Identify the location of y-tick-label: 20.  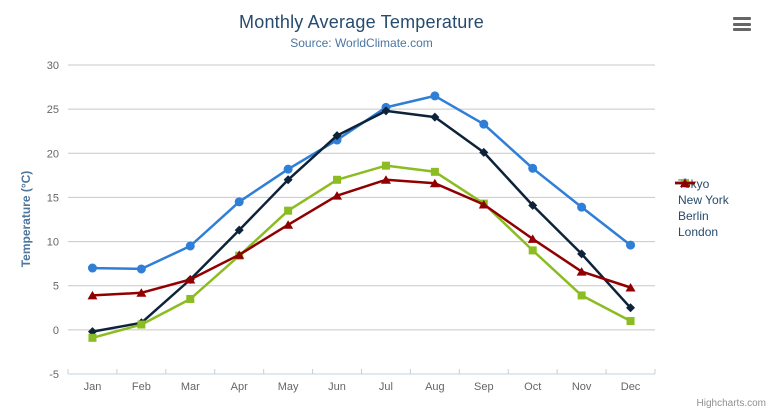
(53, 154).